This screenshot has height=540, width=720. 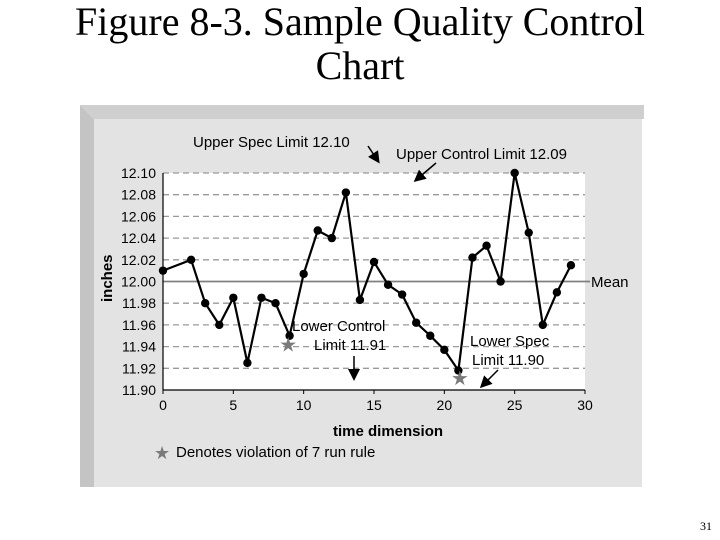 I want to click on x-tick-label: 10, so click(x=304, y=405).